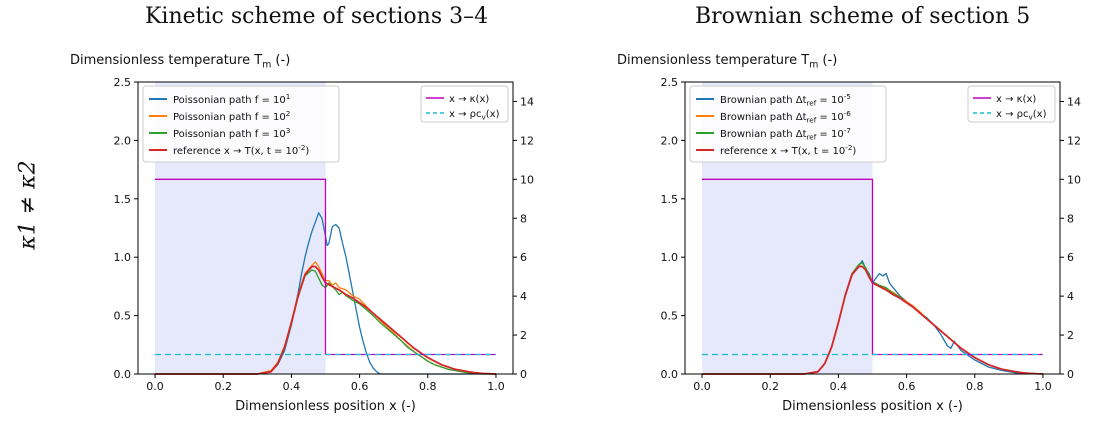 This screenshot has width=1101, height=422. I want to click on row-label: κ1 ≠ κ2, so click(28, 205).